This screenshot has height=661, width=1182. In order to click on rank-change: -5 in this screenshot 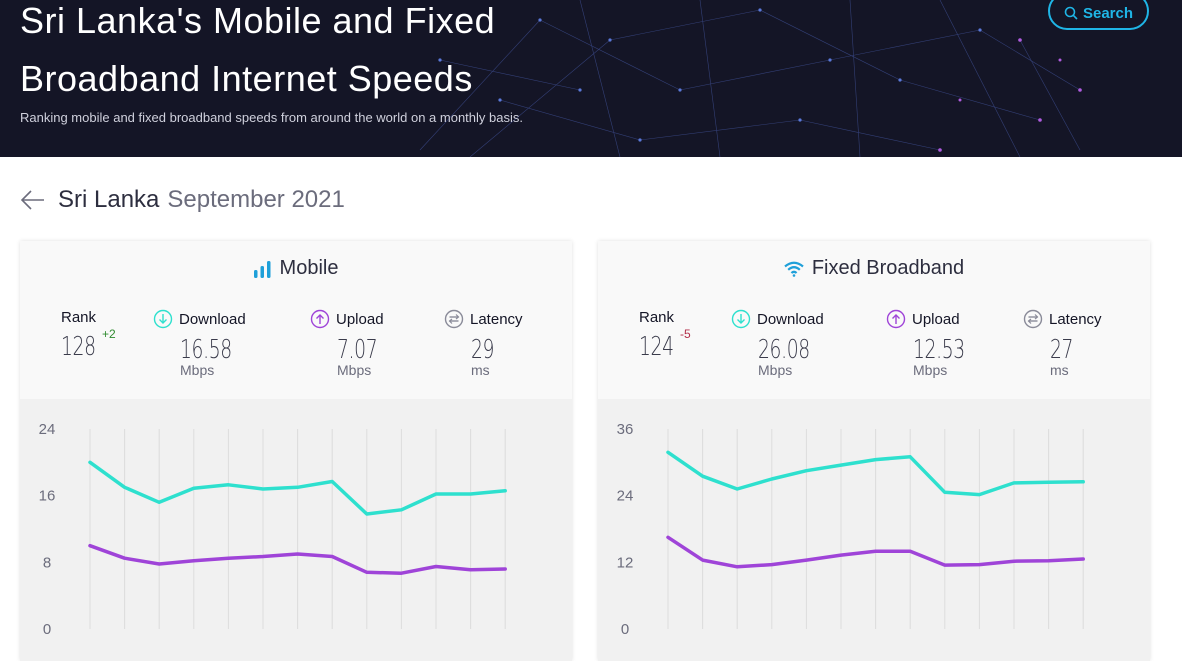, I will do `click(685, 334)`.